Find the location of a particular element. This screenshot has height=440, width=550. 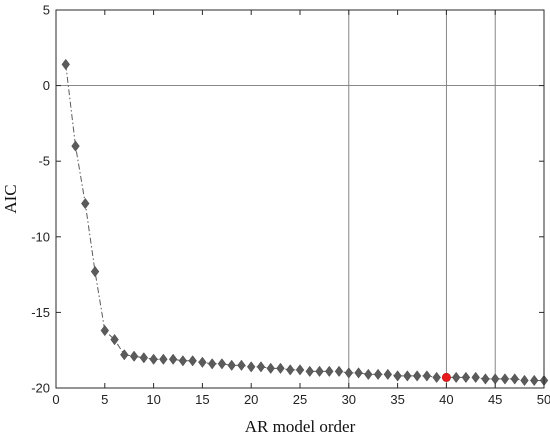

x-tick-label: 30 is located at coordinates (349, 399).